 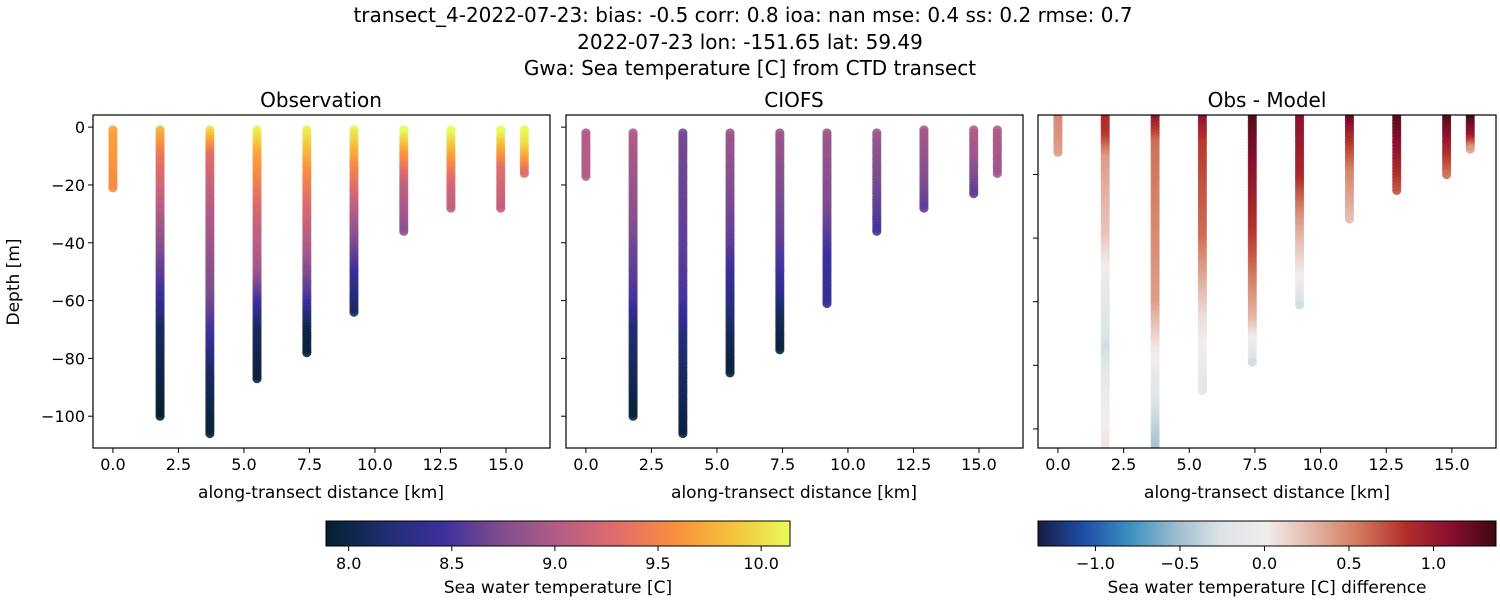 What do you see at coordinates (750, 42) in the screenshot?
I see `title-line-2: 2022-07-23 lon: -151.65 lat: 59.49` at bounding box center [750, 42].